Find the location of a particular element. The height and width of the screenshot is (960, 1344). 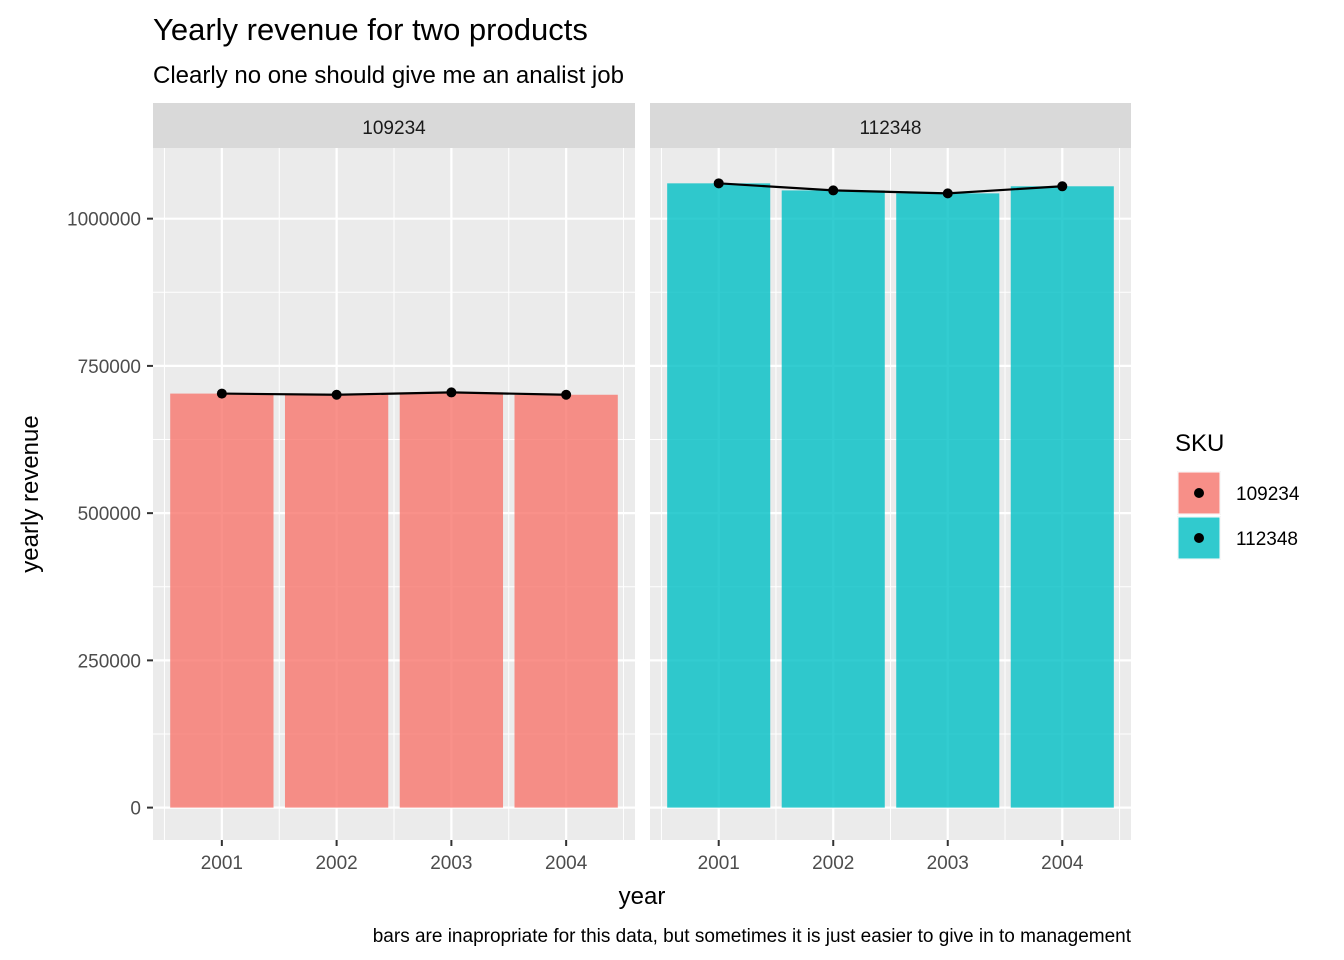

legend-item-112348: 112348 is located at coordinates (1237, 538).